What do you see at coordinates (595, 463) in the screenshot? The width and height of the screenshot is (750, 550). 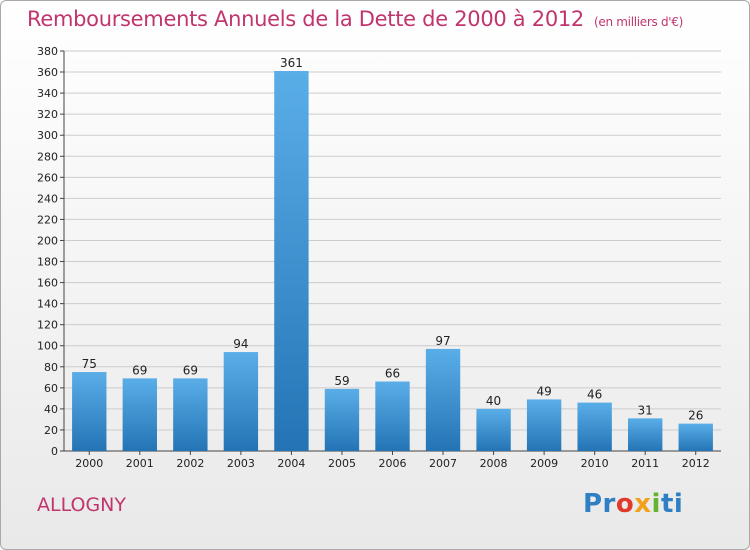 I see `x-tick-label: 2010` at bounding box center [595, 463].